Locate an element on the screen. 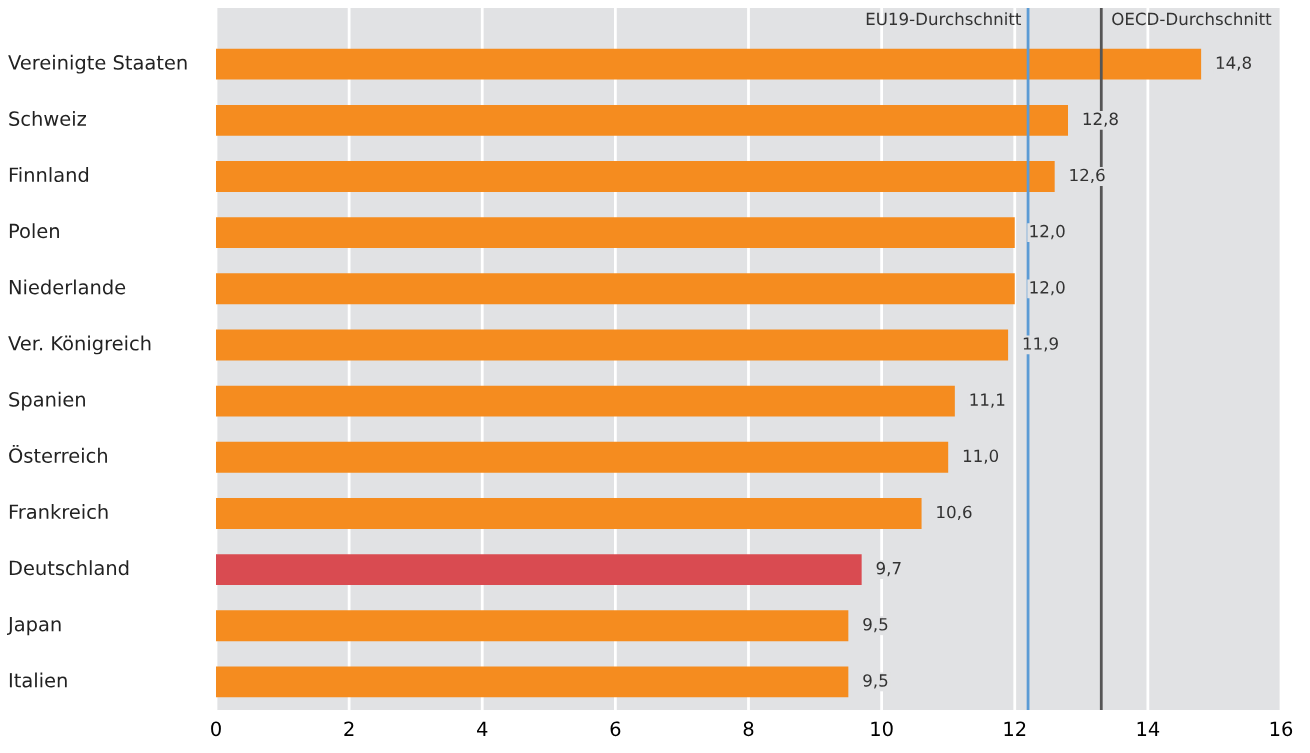  data-label: 12,6 is located at coordinates (1087, 176).